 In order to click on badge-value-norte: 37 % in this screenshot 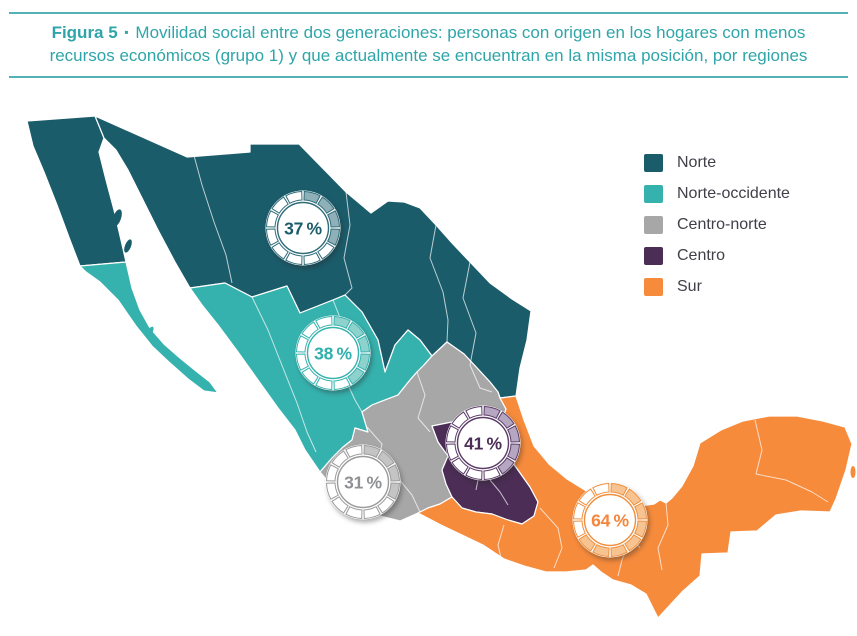, I will do `click(303, 228)`.